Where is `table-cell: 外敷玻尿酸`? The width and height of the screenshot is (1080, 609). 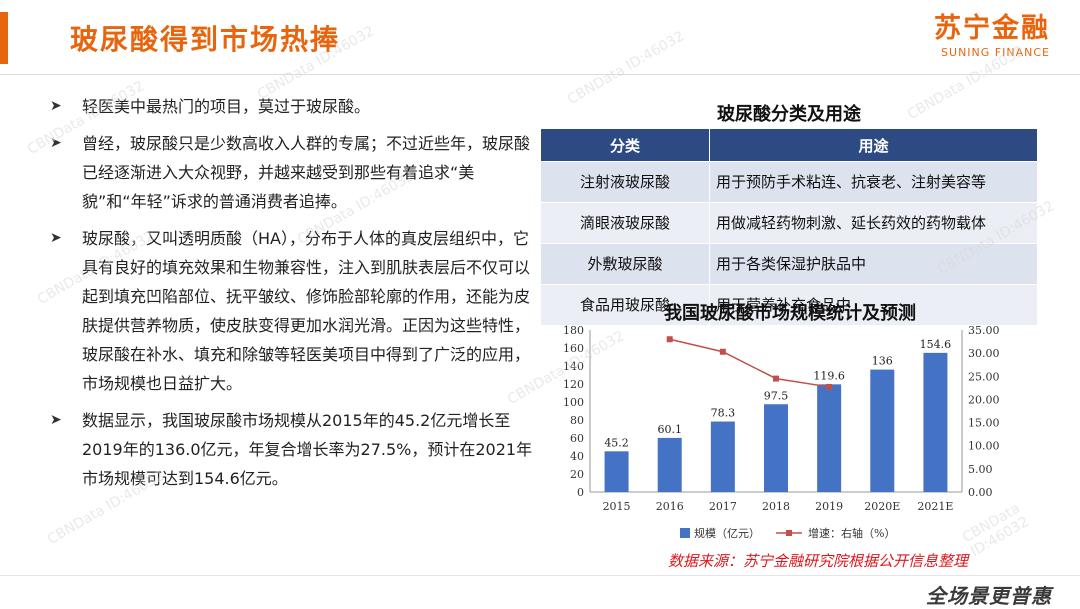 table-cell: 外敷玻尿酸 is located at coordinates (625, 264).